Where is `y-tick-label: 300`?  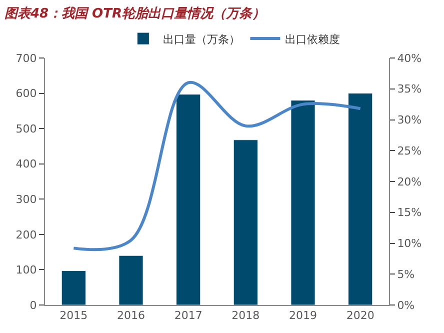 y-tick-label: 300 is located at coordinates (26, 199).